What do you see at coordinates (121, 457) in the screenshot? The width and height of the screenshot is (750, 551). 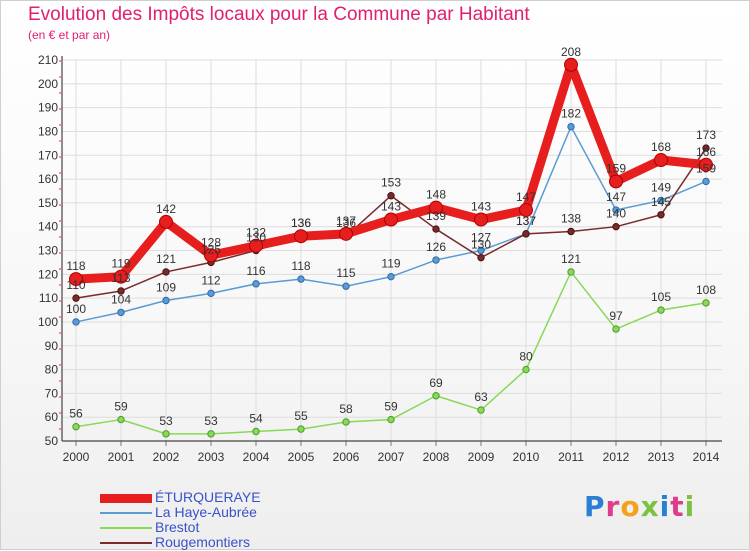 I see `x-tick-label: 2001` at bounding box center [121, 457].